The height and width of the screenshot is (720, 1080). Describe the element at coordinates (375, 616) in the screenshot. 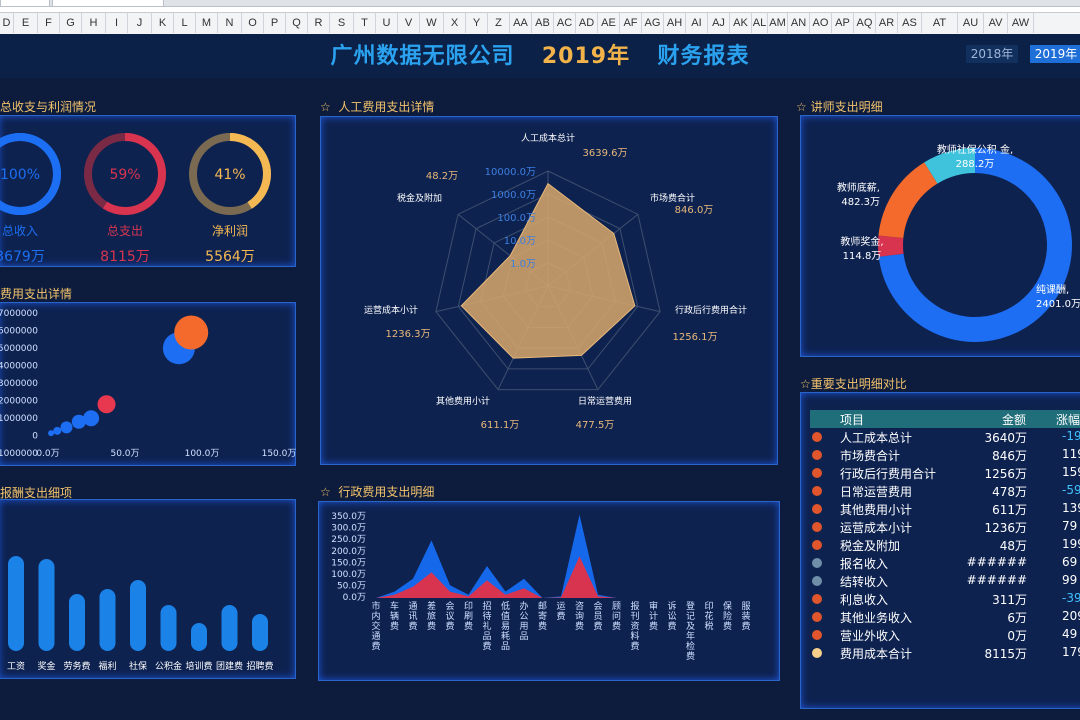

I see `area-char: 内` at that location.